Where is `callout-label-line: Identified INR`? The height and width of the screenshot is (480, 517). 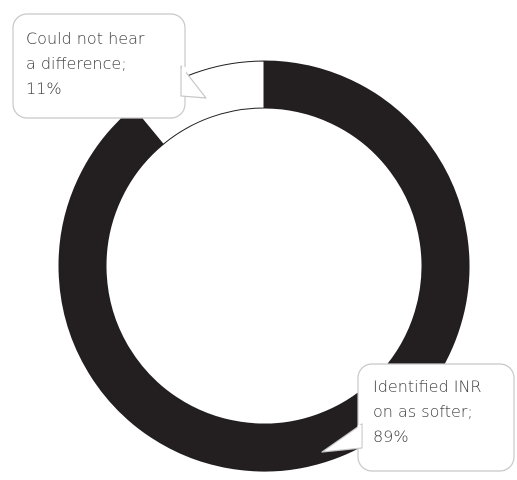 callout-label-line: Identified INR is located at coordinates (427, 386).